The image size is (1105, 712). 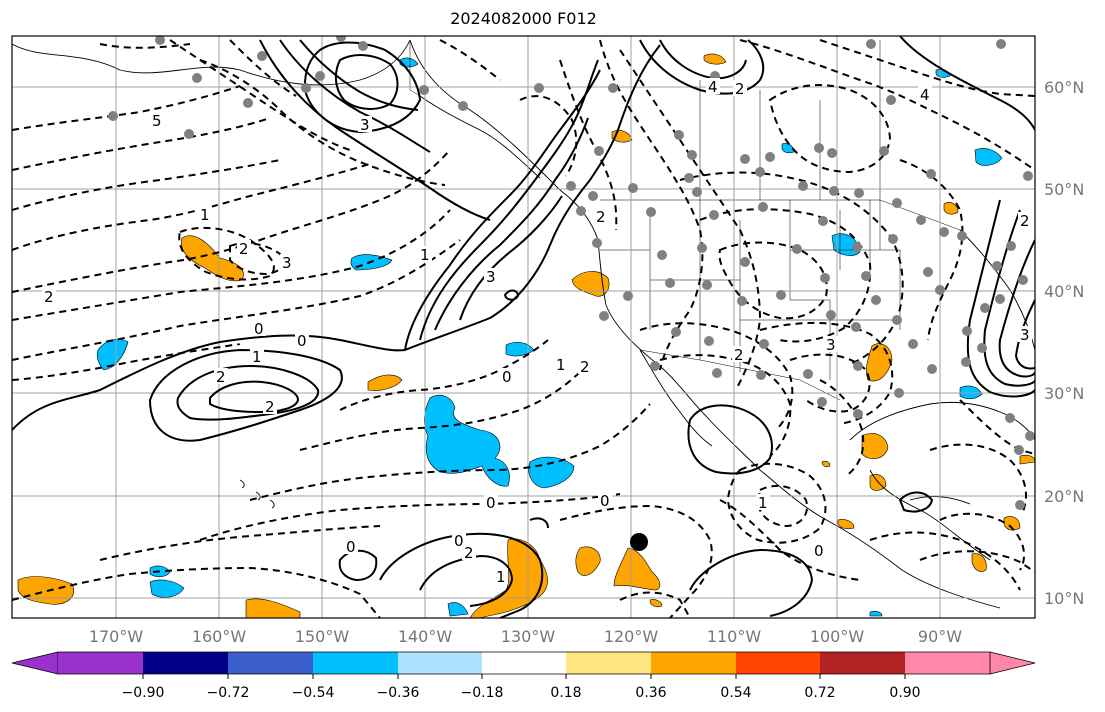 What do you see at coordinates (157, 121) in the screenshot?
I see `contour-label: 5` at bounding box center [157, 121].